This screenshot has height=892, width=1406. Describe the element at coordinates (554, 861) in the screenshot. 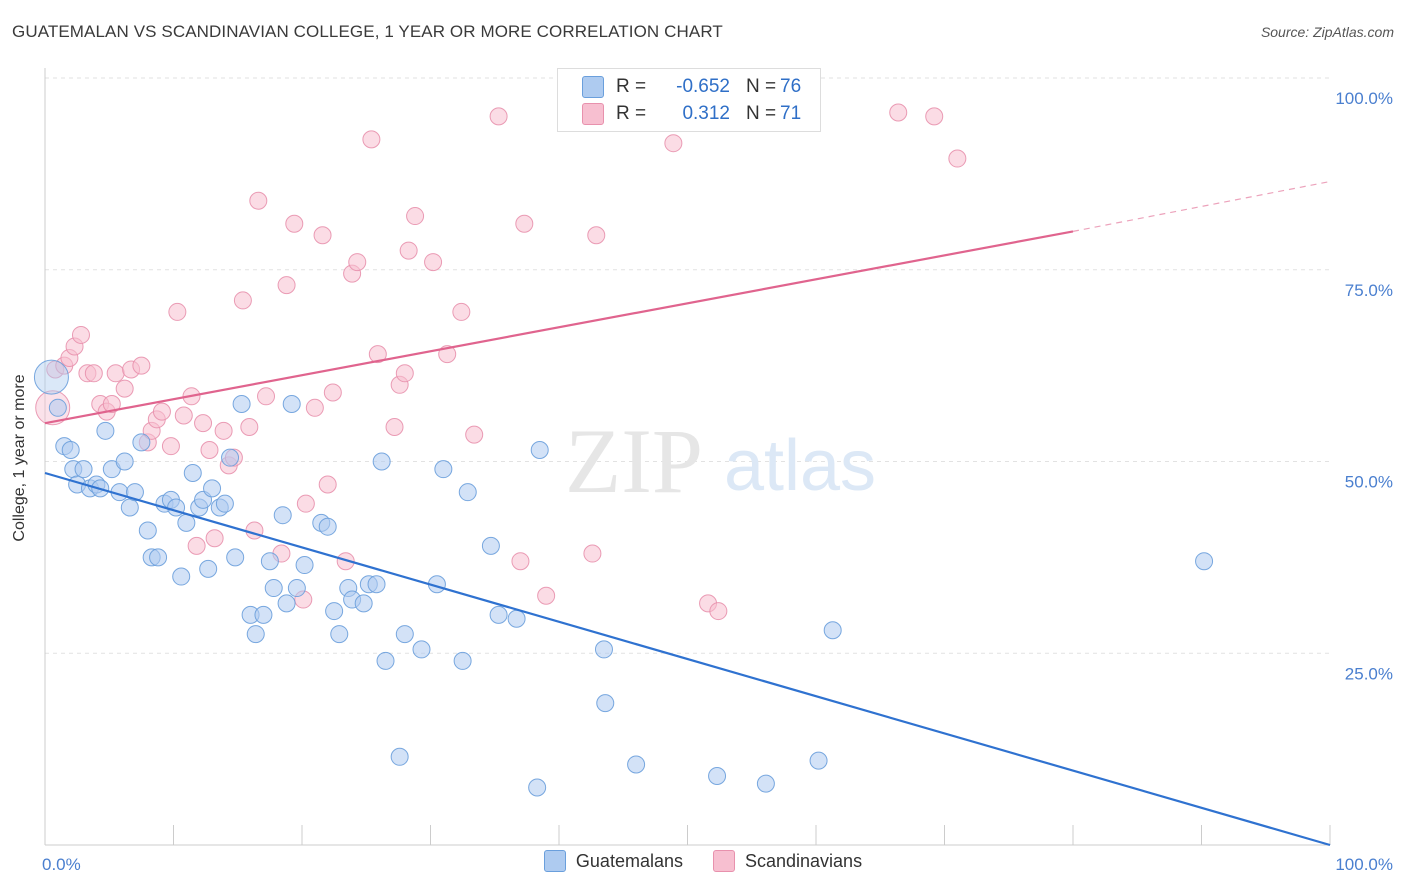

I see `legend-swatch-guatemalans` at that location.